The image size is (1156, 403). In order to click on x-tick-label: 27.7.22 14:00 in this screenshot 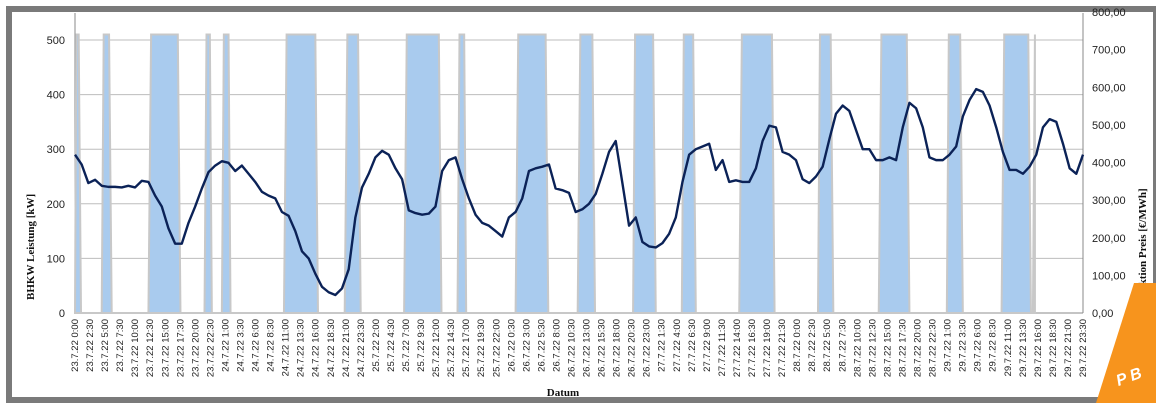, I will do `click(737, 348)`.